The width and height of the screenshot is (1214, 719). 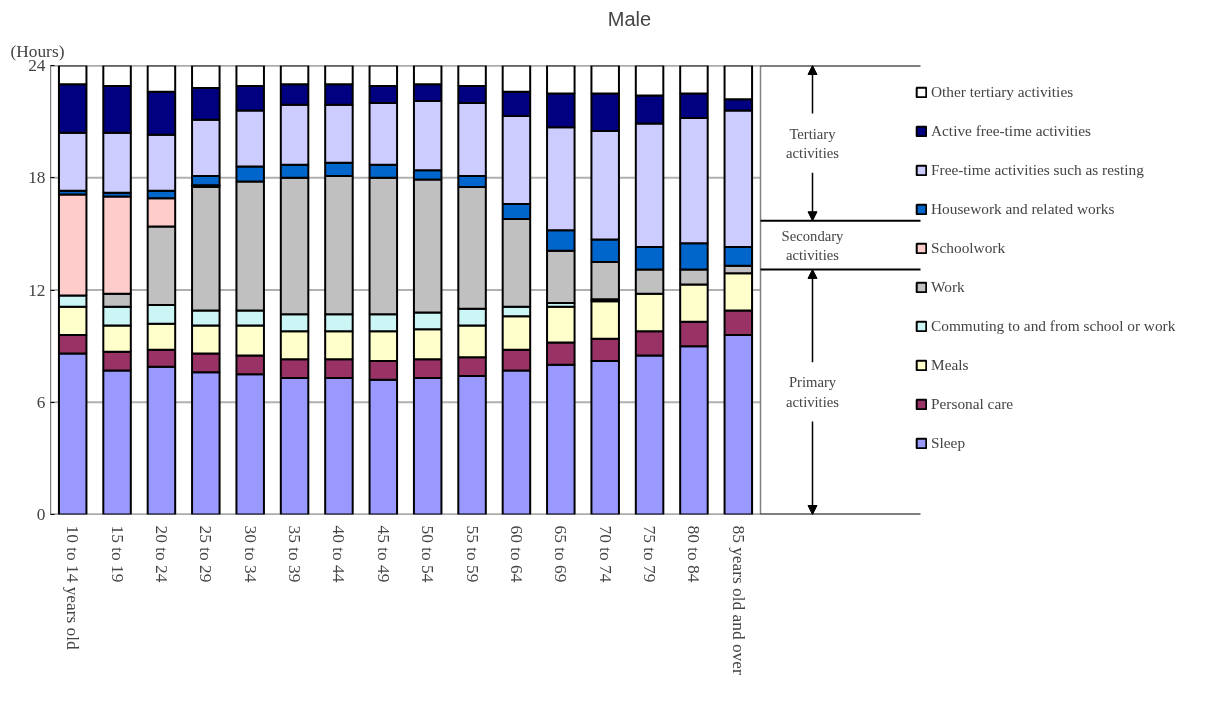 I want to click on text: Primary activities, so click(x=813, y=392).